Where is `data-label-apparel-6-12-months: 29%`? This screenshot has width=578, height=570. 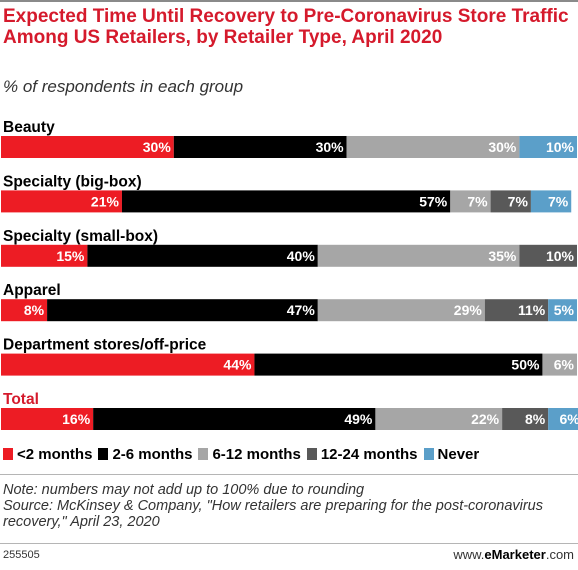 data-label-apparel-6-12-months: 29% is located at coordinates (468, 310).